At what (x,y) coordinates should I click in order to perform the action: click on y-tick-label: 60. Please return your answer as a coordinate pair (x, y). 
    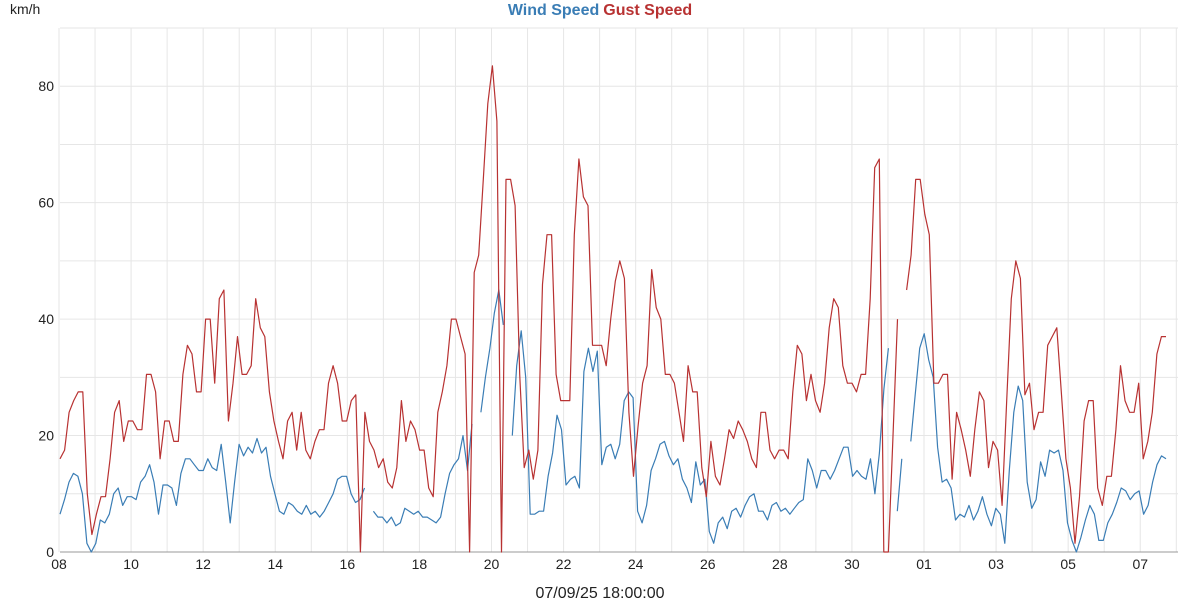
    Looking at the image, I should click on (46, 203).